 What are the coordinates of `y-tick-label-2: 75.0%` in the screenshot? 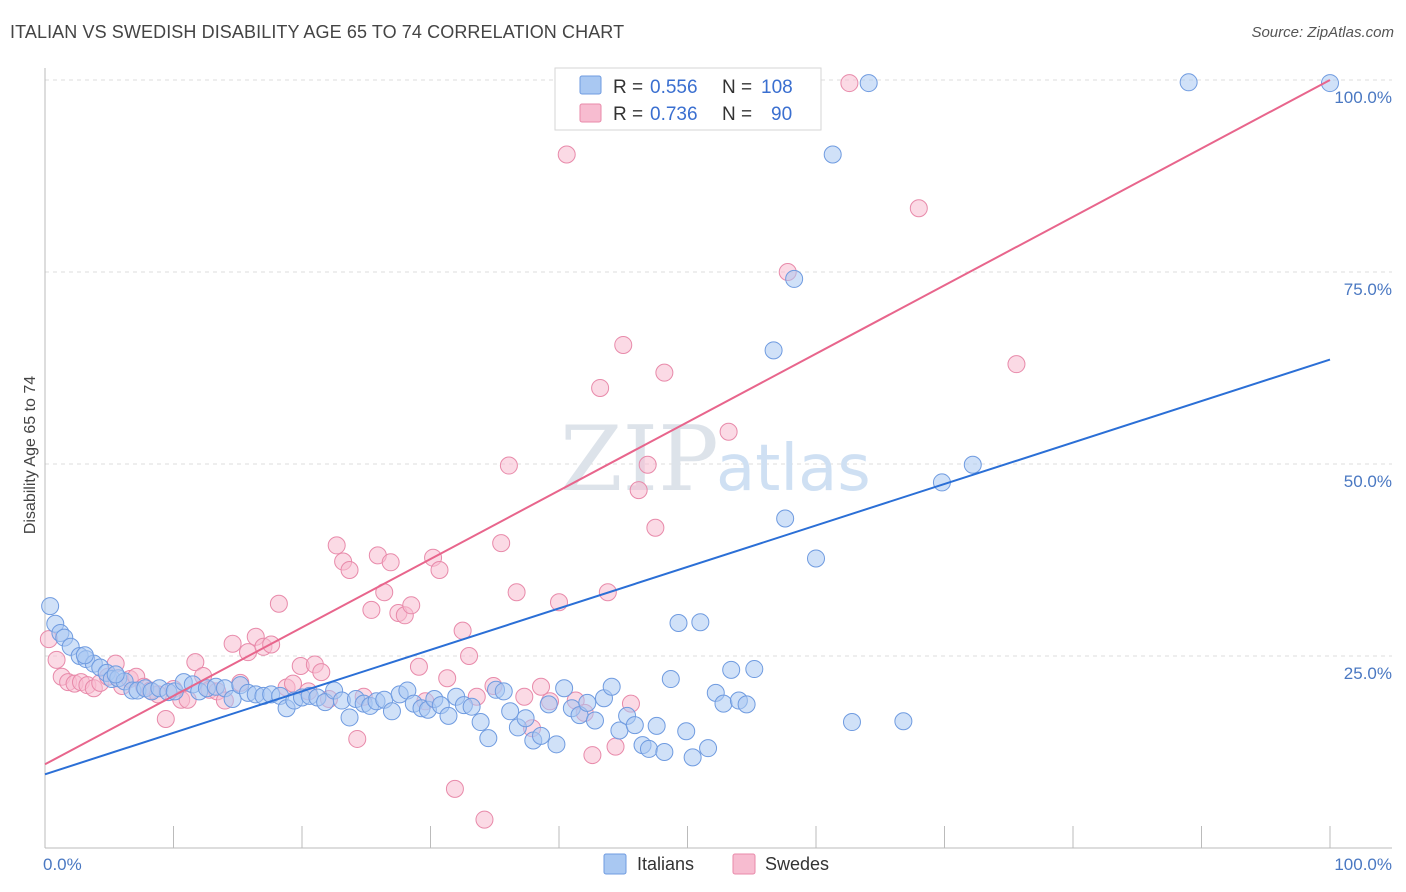 It's located at (1368, 289).